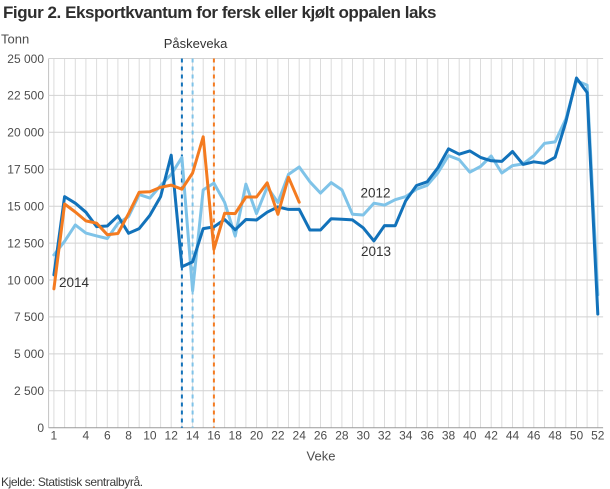  Describe the element at coordinates (214, 436) in the screenshot. I see `svg-text: 16` at that location.